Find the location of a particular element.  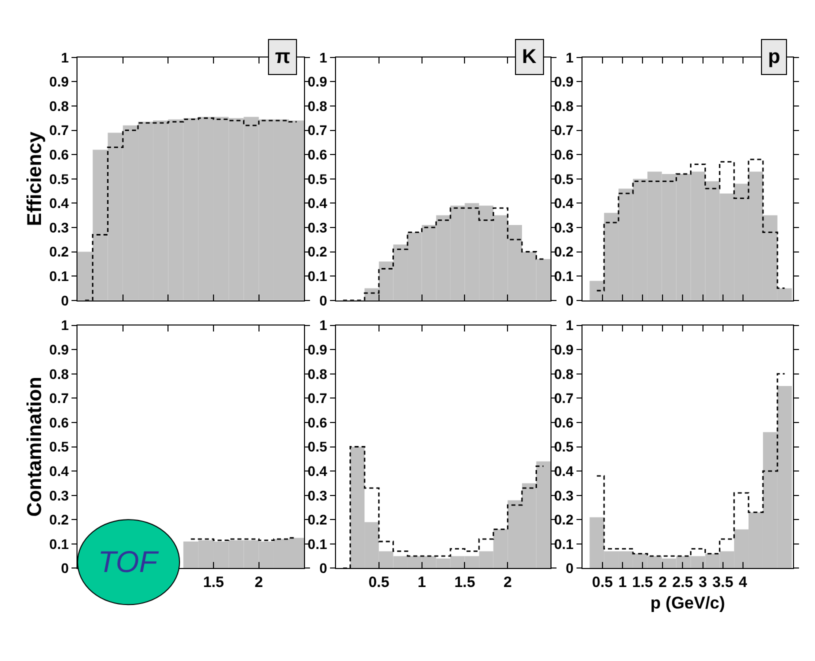

annotation: TOF is located at coordinates (129, 562).